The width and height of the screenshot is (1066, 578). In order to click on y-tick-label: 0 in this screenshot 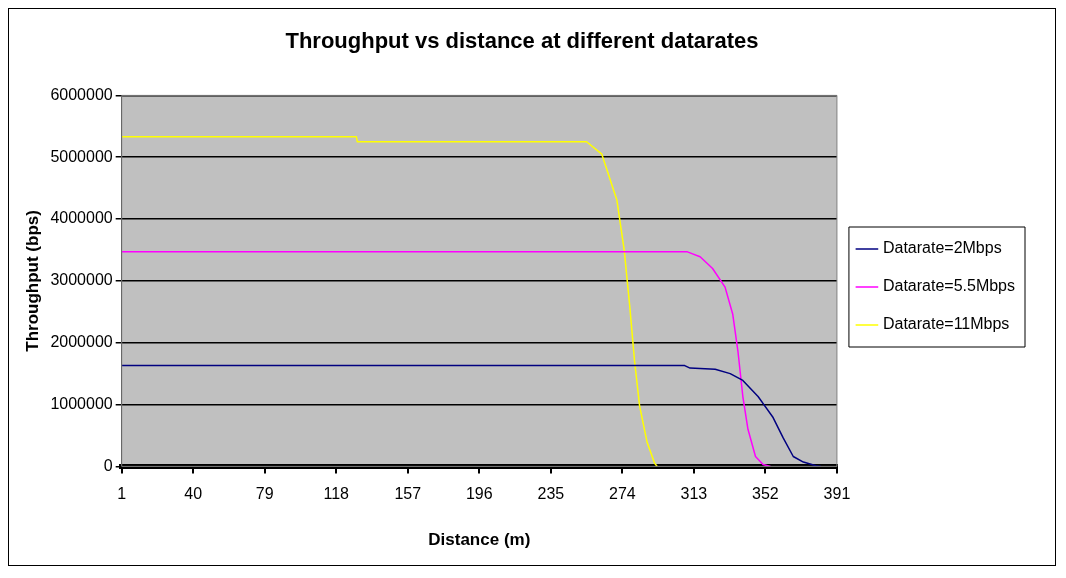, I will do `click(108, 465)`.